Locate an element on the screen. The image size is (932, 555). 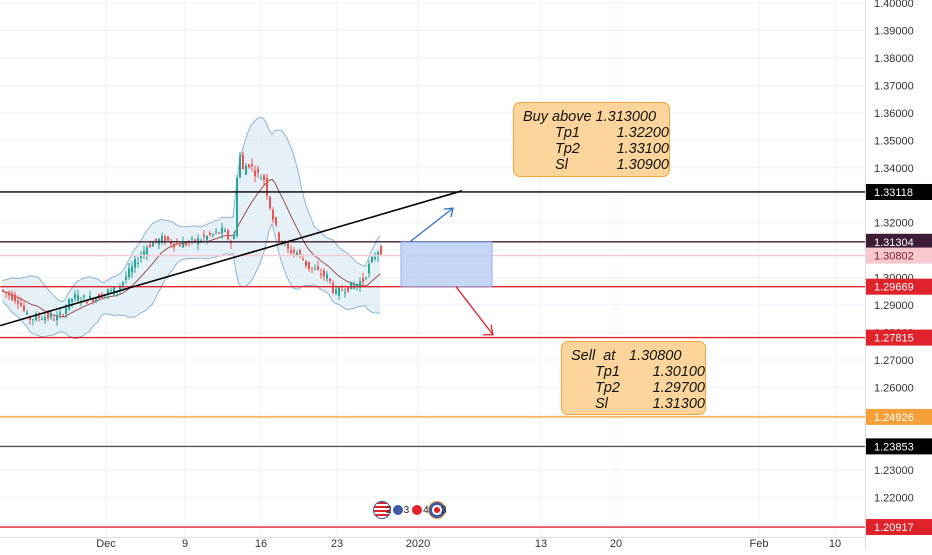
time-tick-label: 2020 is located at coordinates (418, 544).